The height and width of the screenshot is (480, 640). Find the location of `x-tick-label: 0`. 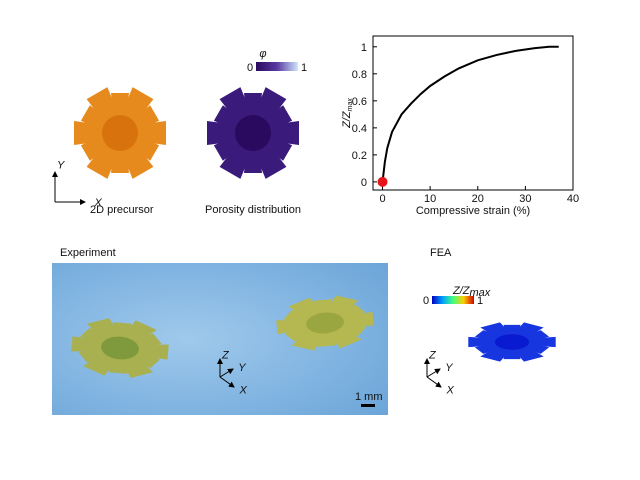

x-tick-label: 0 is located at coordinates (382, 199).